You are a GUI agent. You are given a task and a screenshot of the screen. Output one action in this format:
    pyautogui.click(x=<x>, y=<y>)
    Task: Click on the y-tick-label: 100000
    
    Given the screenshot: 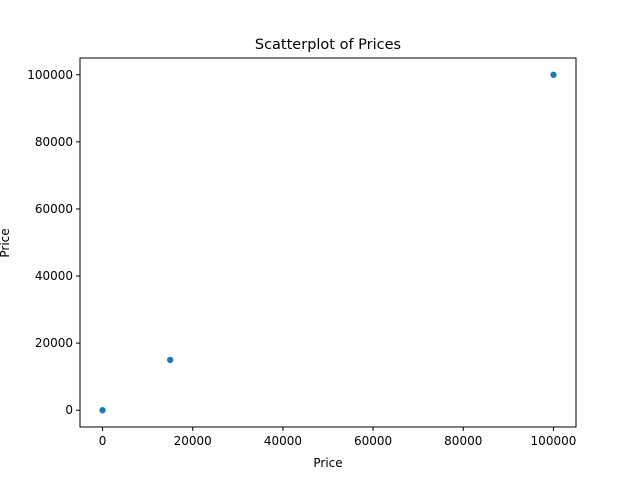 What is the action you would take?
    pyautogui.click(x=50, y=75)
    